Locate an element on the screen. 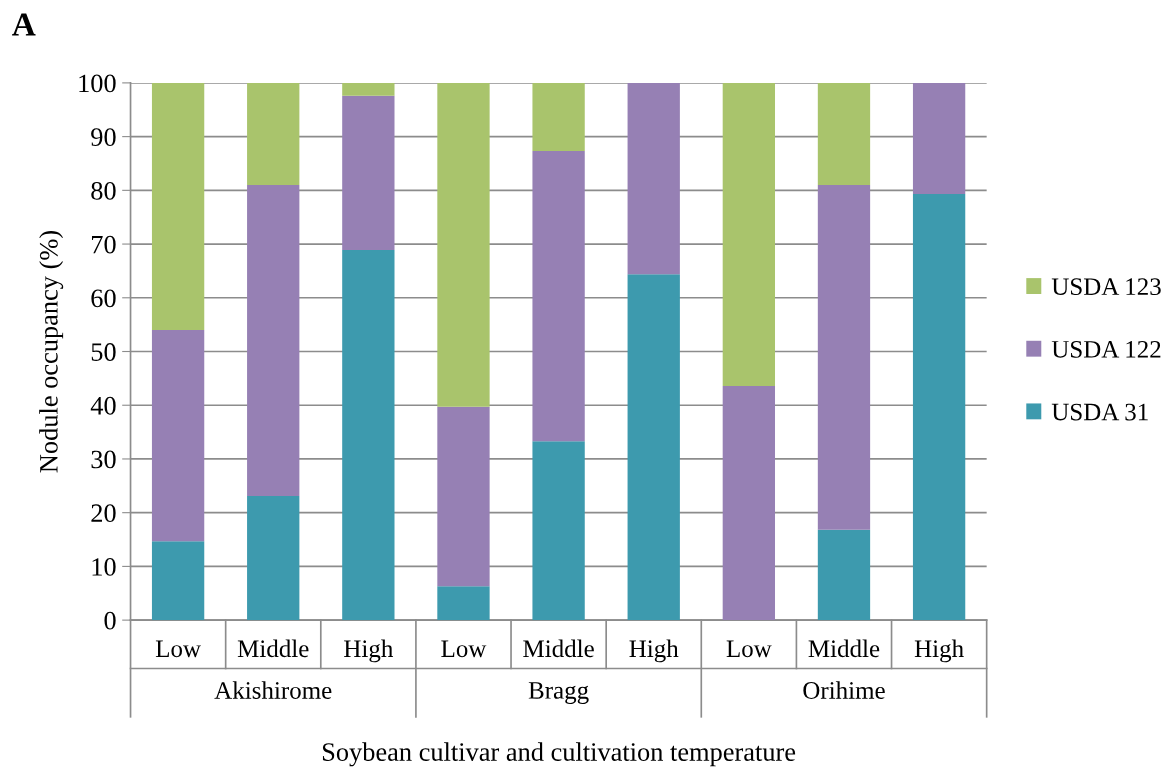 Image resolution: width=1176 pixels, height=782 pixels. y-tick-label: 50 is located at coordinates (103, 352).